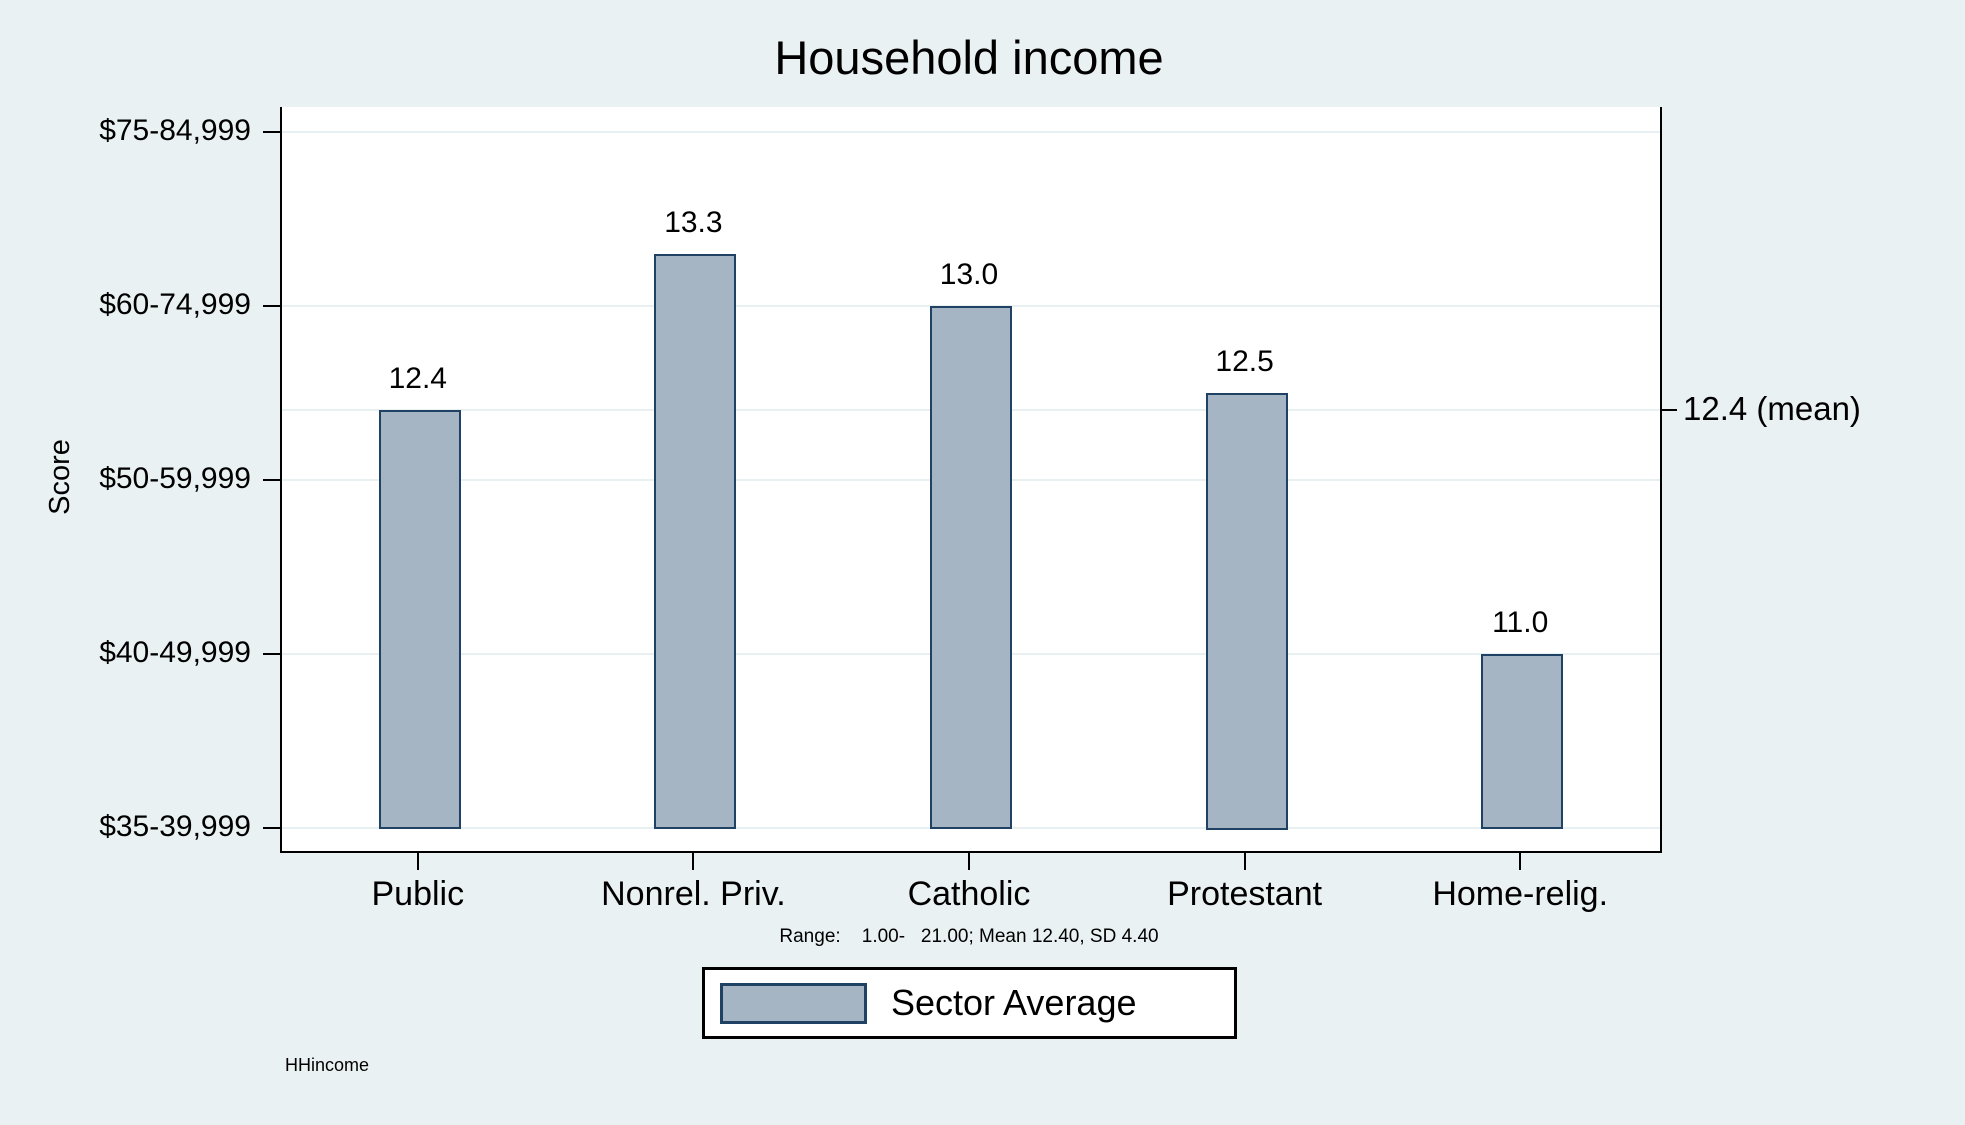 The image size is (1965, 1125). What do you see at coordinates (969, 57) in the screenshot?
I see `chart-title: Household income` at bounding box center [969, 57].